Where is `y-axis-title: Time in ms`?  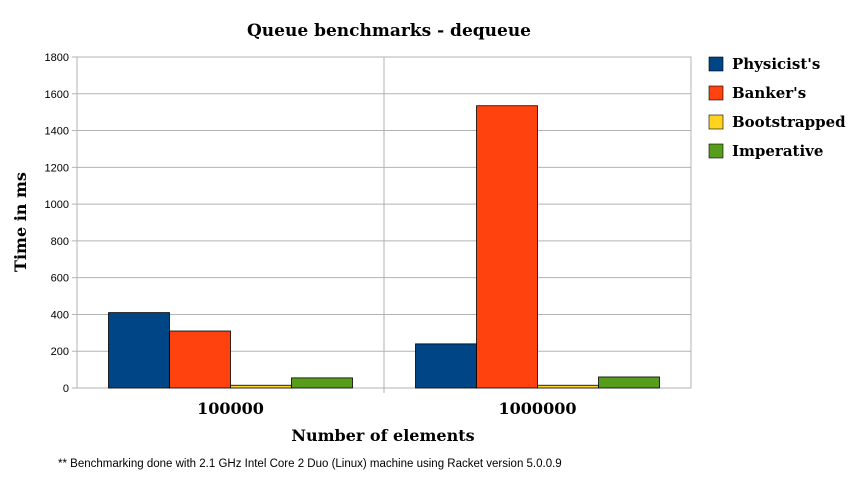 y-axis-title: Time in ms is located at coordinates (20, 222).